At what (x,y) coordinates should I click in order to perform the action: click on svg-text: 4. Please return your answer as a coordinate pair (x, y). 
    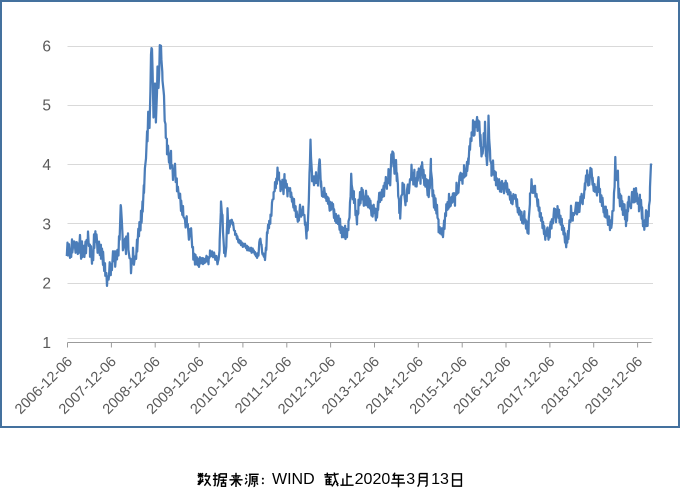
    Looking at the image, I should click on (46, 165).